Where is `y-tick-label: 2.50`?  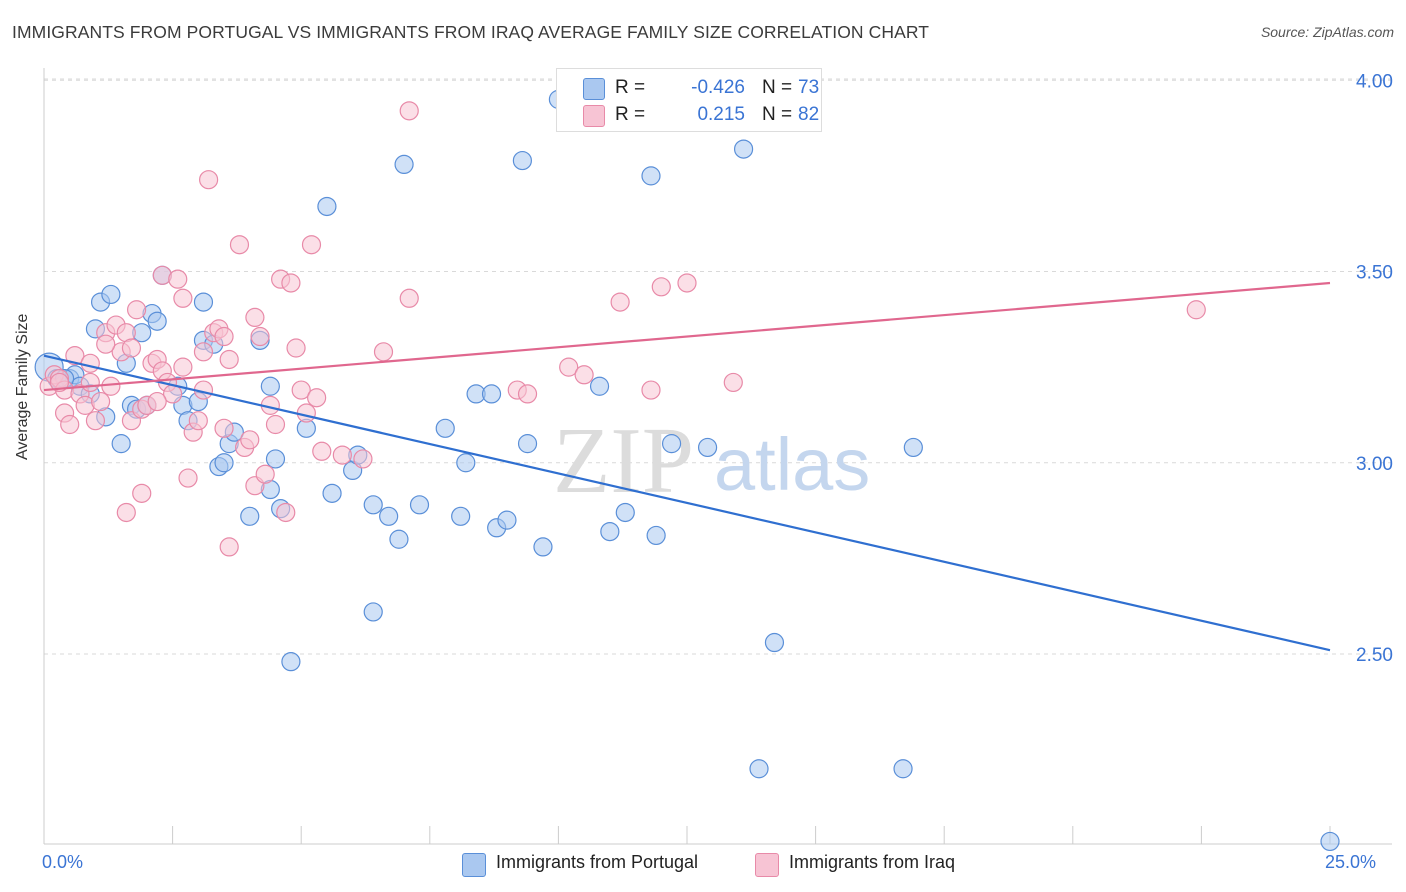 y-tick-label: 2.50 is located at coordinates (1374, 655).